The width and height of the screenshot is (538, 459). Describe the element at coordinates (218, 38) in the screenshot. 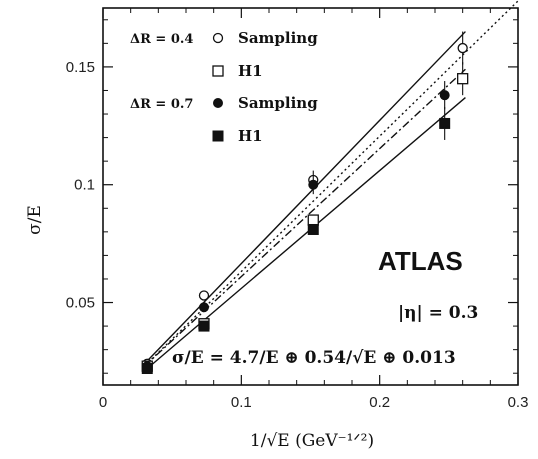

I see `legend-marker-open-circle` at that location.